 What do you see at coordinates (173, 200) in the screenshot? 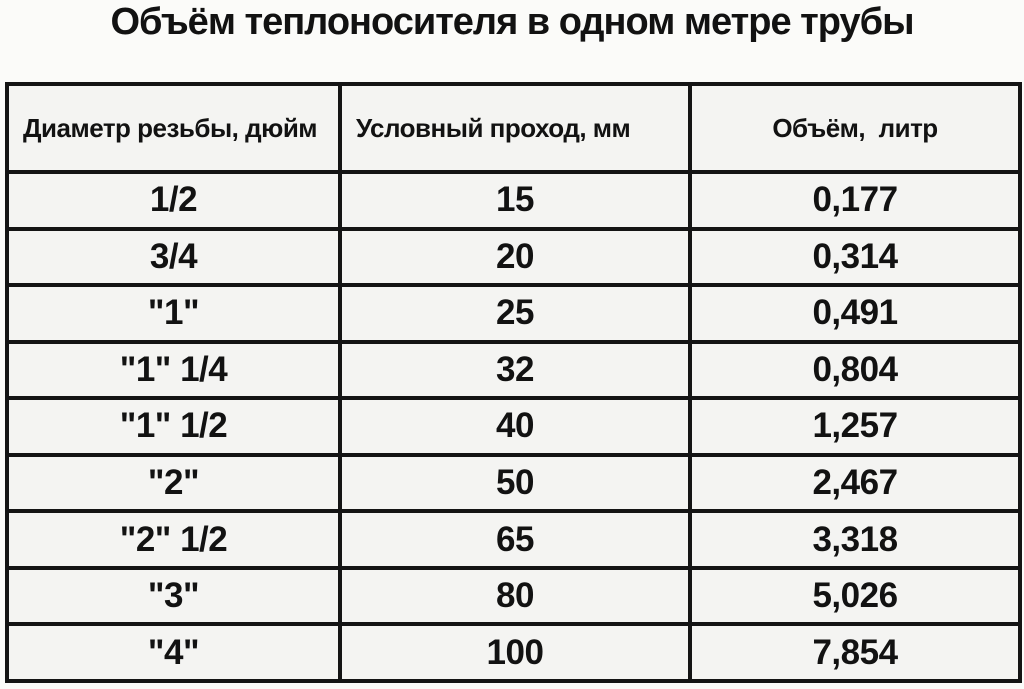
I see `cell-thread-diameter: 1/2` at bounding box center [173, 200].